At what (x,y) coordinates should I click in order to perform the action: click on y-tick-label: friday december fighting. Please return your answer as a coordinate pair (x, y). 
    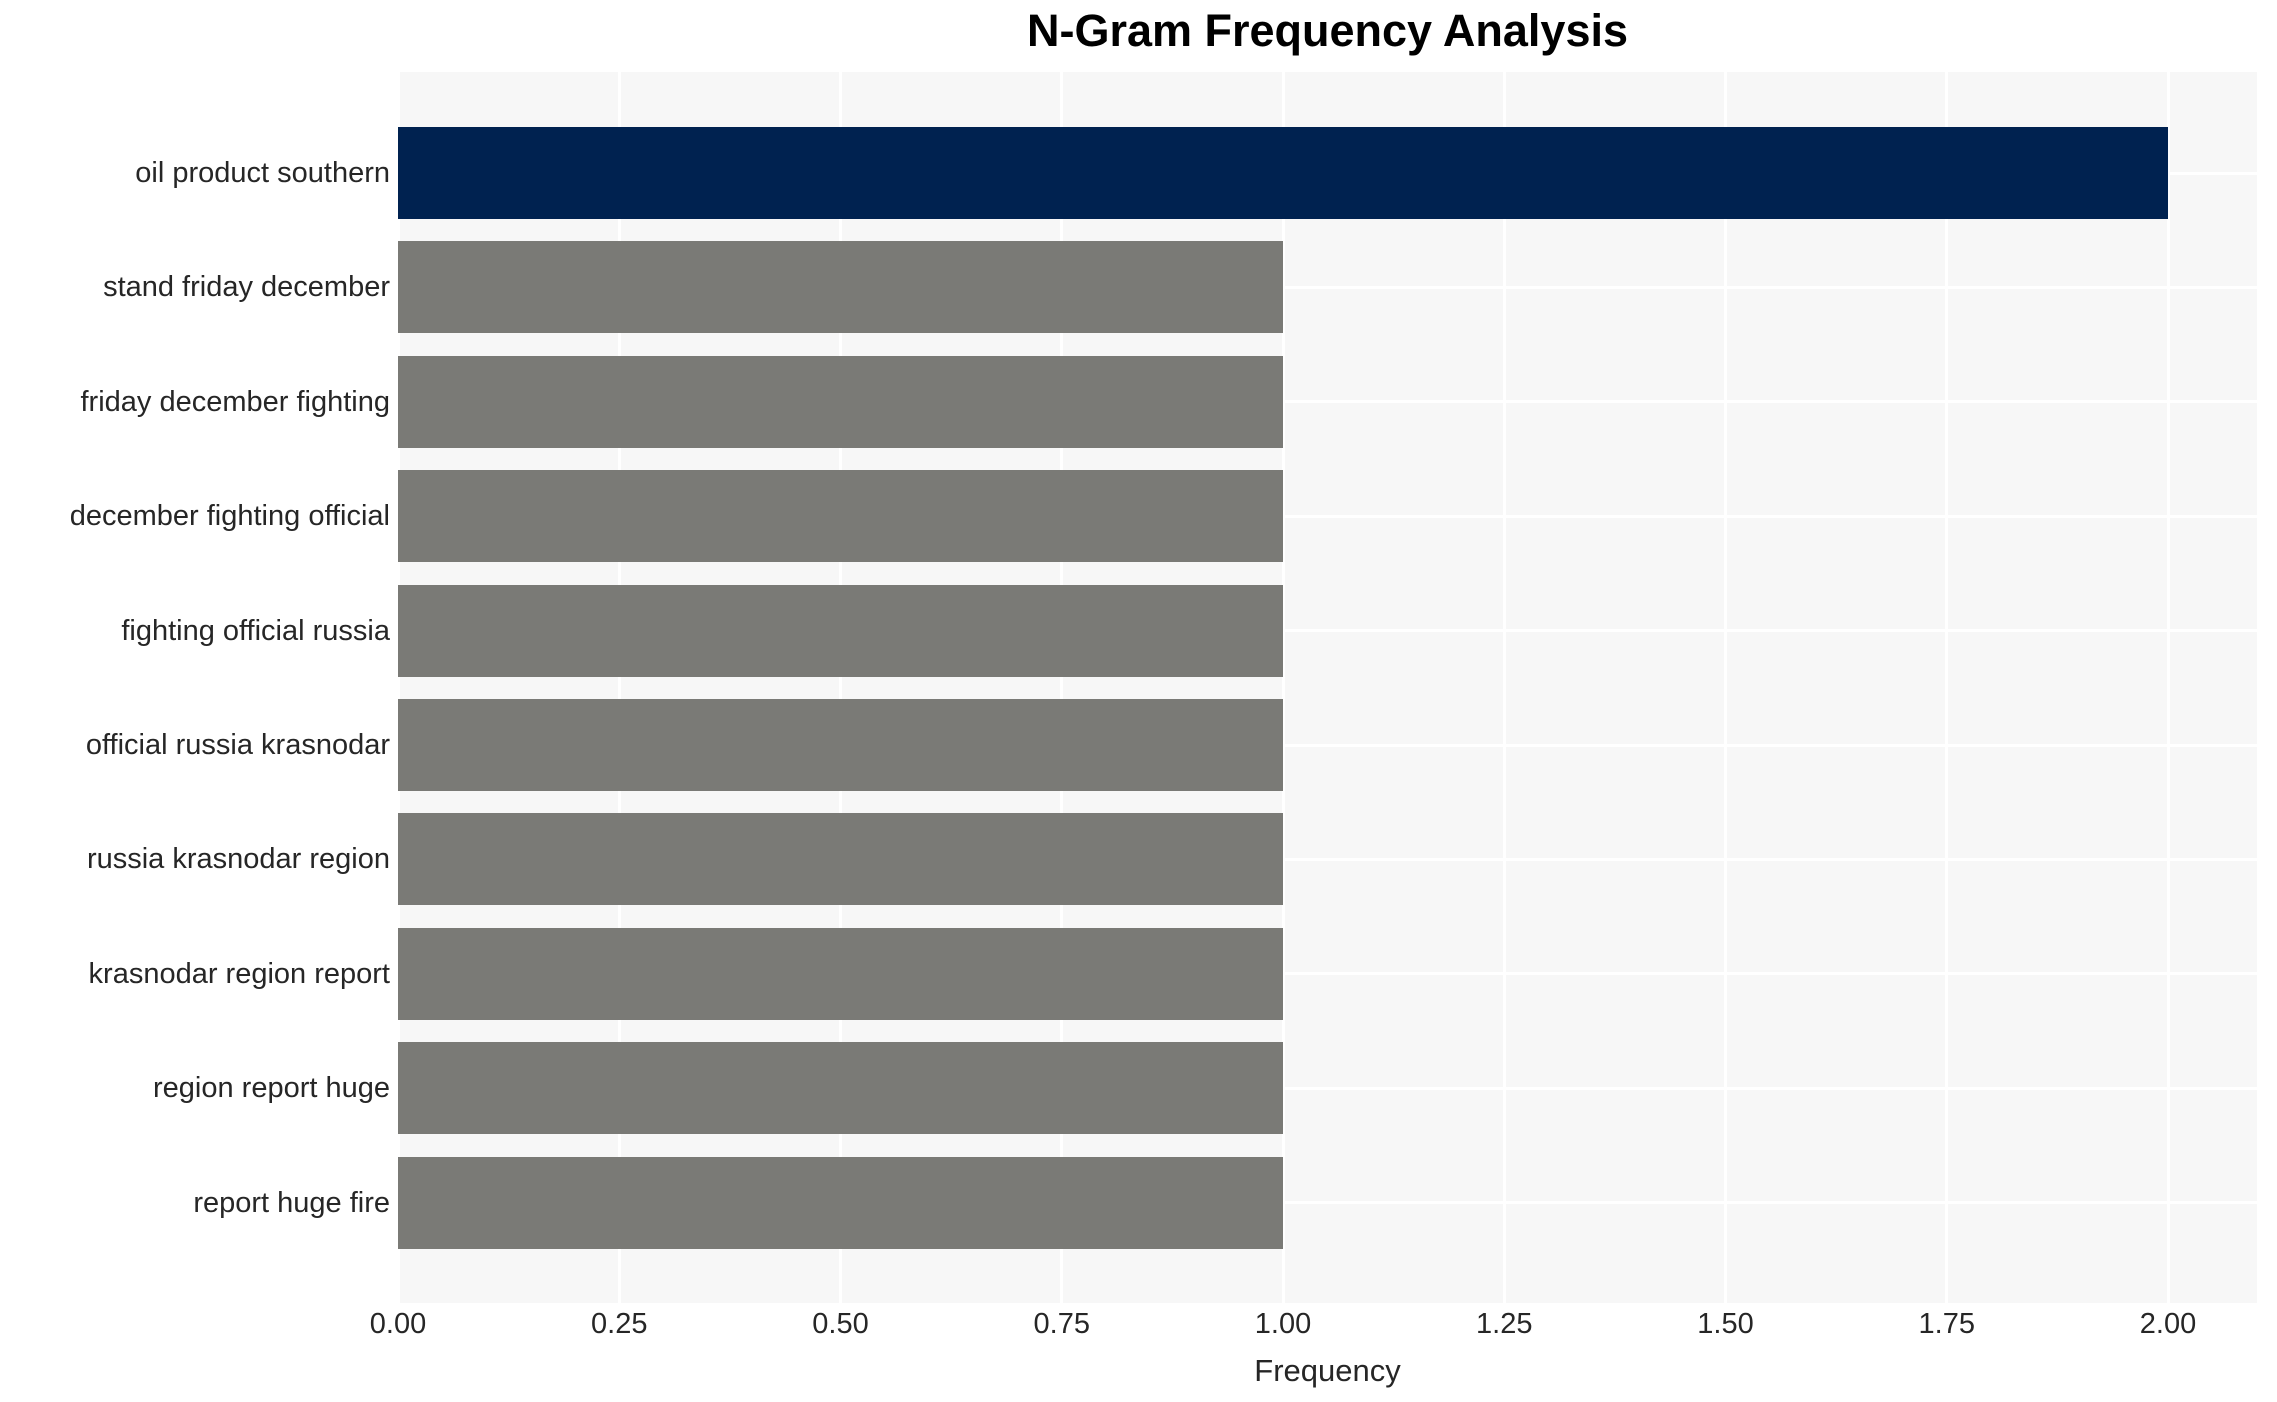
    Looking at the image, I should click on (235, 401).